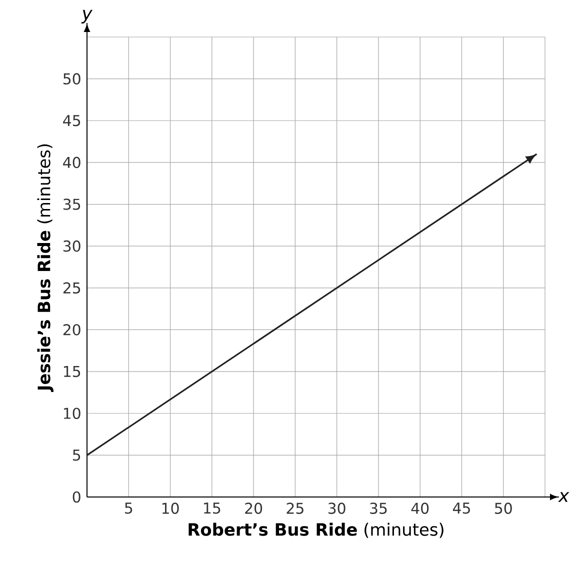 This screenshot has width=576, height=577. Describe the element at coordinates (71, 330) in the screenshot. I see `y-tick-label: 20` at that location.